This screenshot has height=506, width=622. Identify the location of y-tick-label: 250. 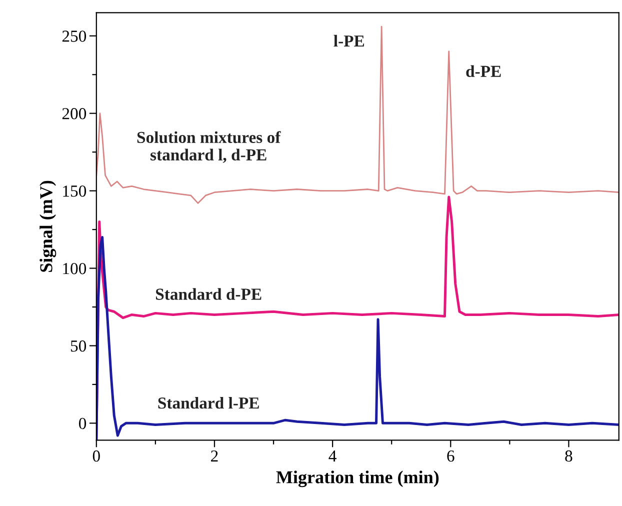
(74, 36).